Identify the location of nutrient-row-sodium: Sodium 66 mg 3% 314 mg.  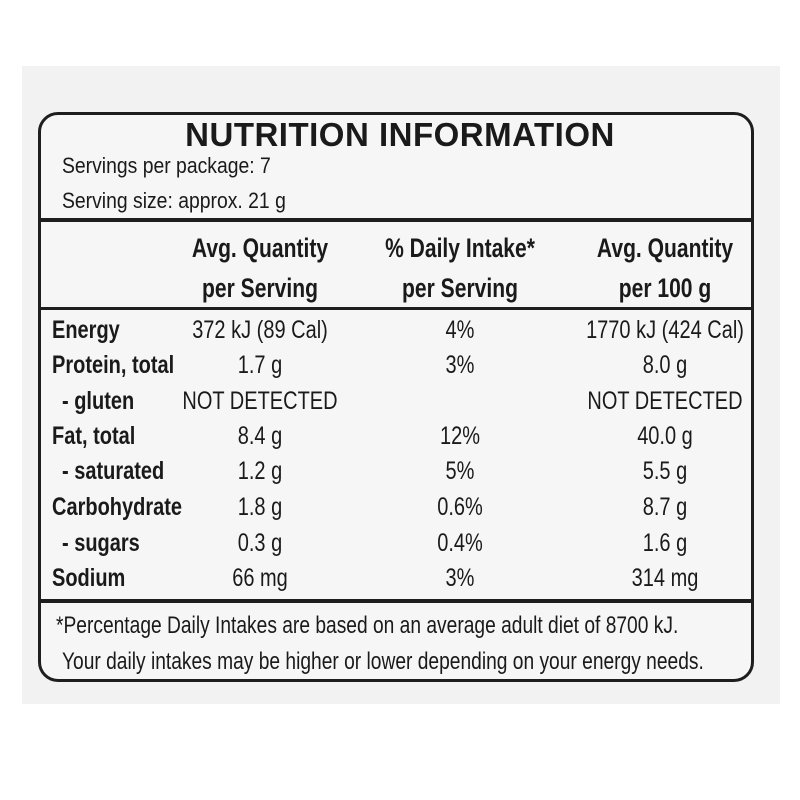
(400, 578).